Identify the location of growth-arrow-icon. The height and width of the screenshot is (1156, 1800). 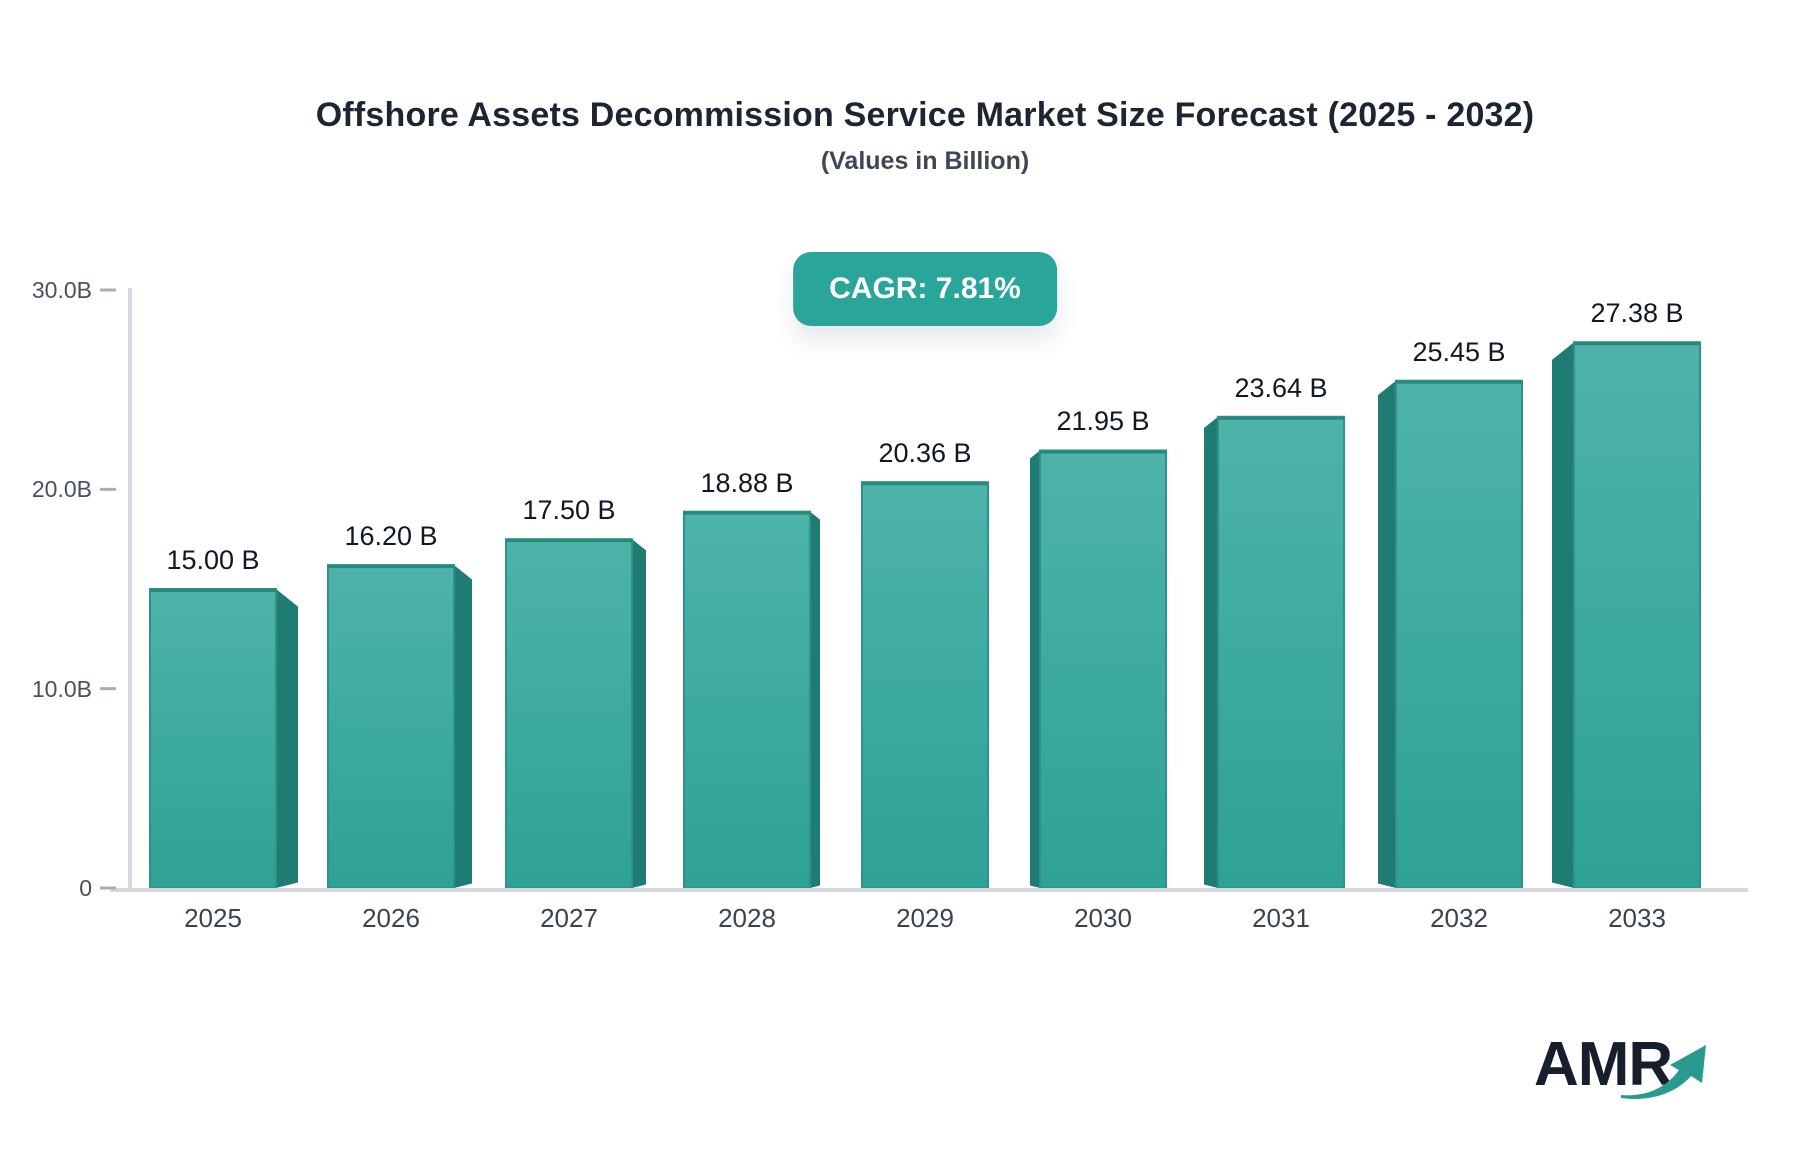
(1663, 1072).